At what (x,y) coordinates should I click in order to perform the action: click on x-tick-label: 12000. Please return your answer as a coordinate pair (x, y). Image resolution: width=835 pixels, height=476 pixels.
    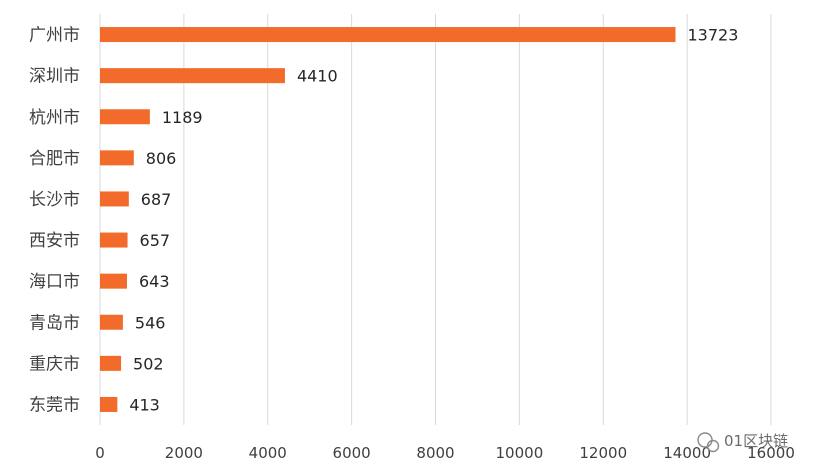
    Looking at the image, I should click on (603, 453).